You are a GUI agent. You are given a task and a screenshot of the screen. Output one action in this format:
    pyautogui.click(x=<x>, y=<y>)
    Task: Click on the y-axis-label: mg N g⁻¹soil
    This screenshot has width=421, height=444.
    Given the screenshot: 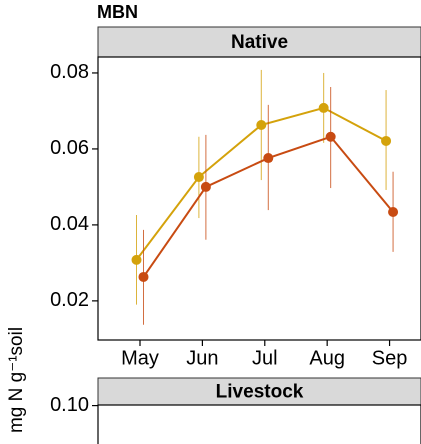 What is the action you would take?
    pyautogui.click(x=16, y=380)
    